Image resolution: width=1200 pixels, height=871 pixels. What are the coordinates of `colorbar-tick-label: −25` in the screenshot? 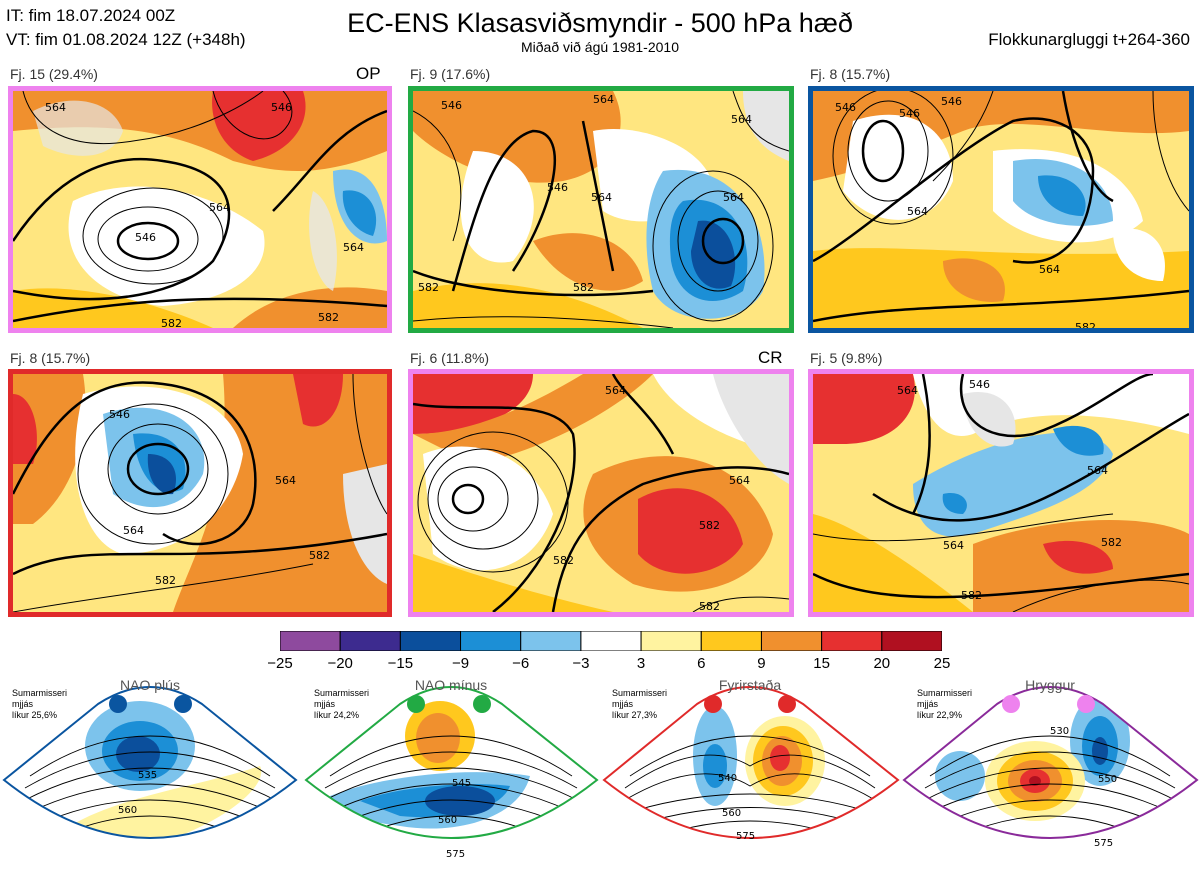 It's located at (280, 663).